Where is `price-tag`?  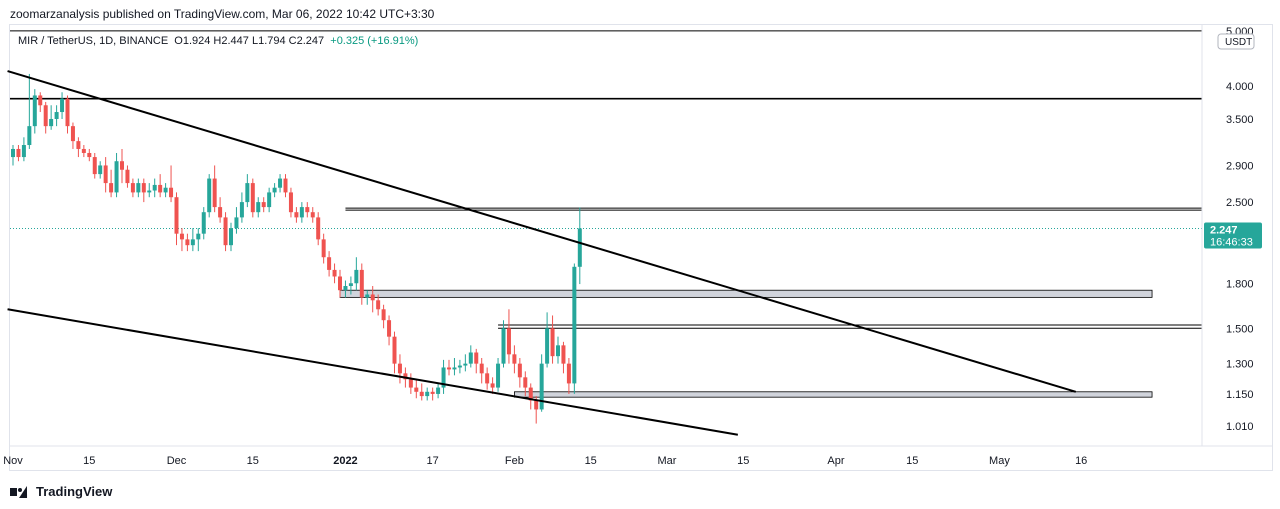 price-tag is located at coordinates (1233, 235).